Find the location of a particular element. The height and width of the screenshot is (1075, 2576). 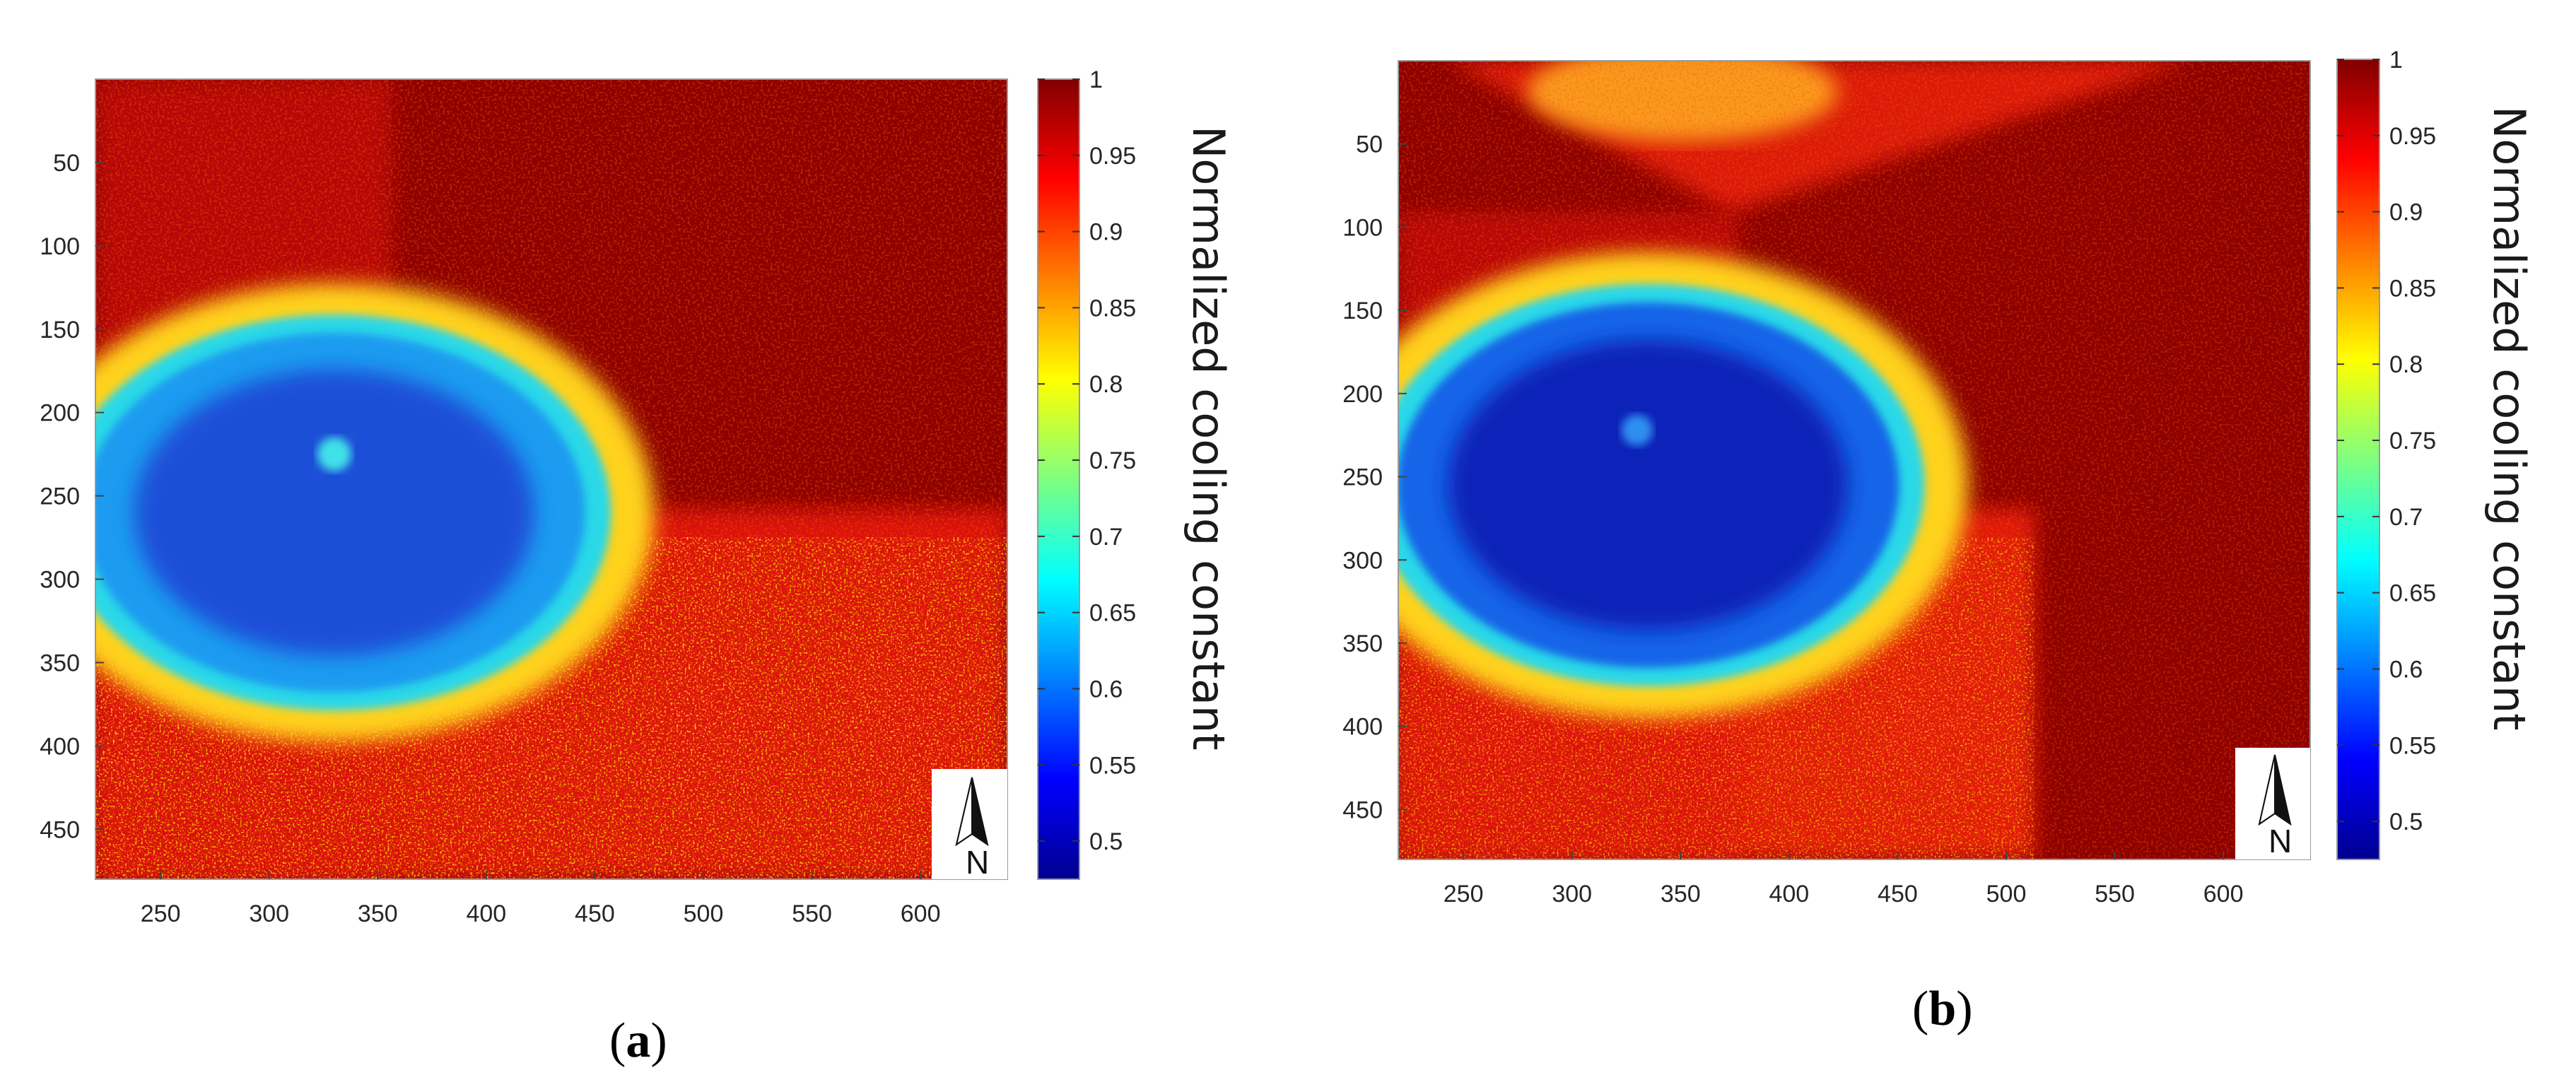

north-letter-b: N is located at coordinates (2280, 841).